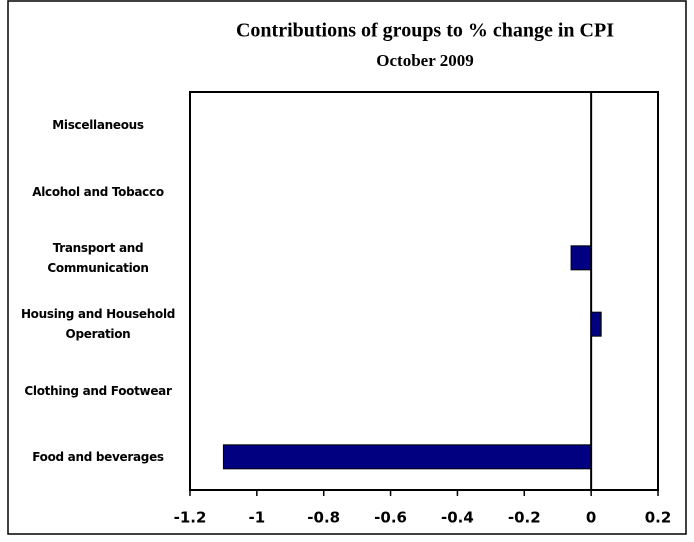  Describe the element at coordinates (98, 390) in the screenshot. I see `y-tick-label: Clothing and Footwear` at that location.